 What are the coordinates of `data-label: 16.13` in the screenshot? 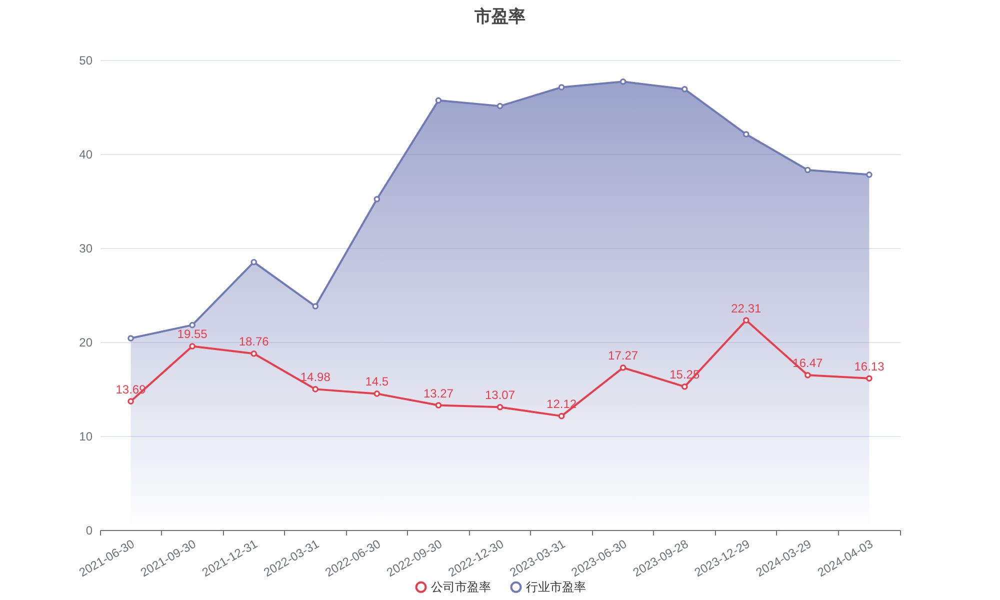 It's located at (869, 366).